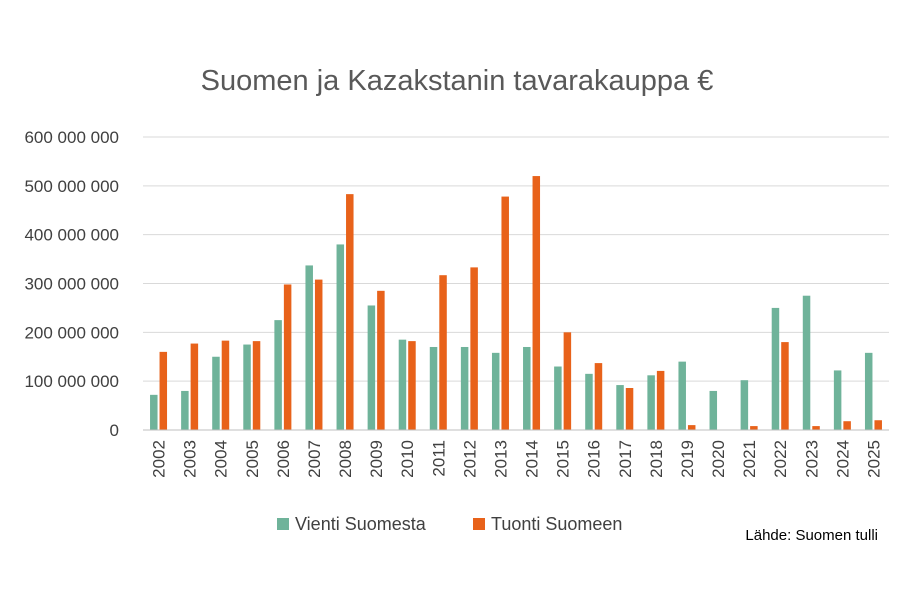 The image size is (900, 600). Describe the element at coordinates (785, 386) in the screenshot. I see `bar-tuonti-2022` at that location.